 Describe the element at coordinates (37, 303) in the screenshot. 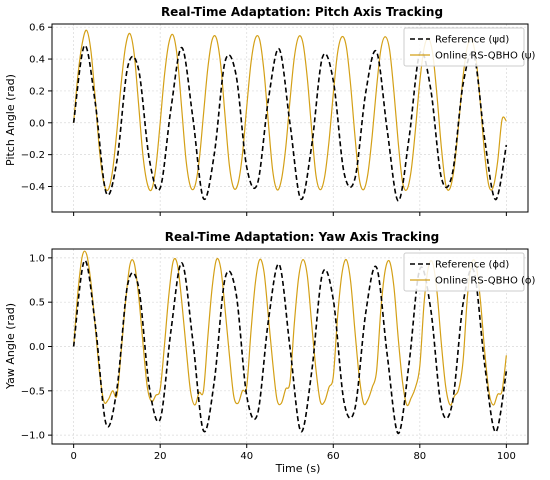

I see `y-tick-label: 0.5` at that location.